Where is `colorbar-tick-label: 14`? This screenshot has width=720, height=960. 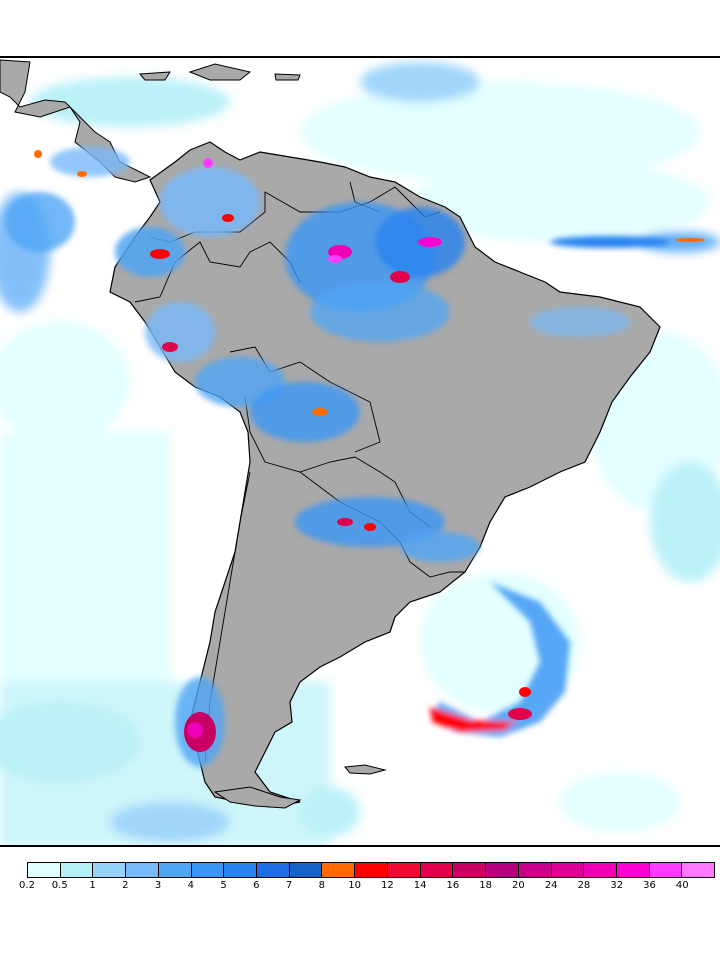 colorbar-tick-label: 14 is located at coordinates (420, 885).